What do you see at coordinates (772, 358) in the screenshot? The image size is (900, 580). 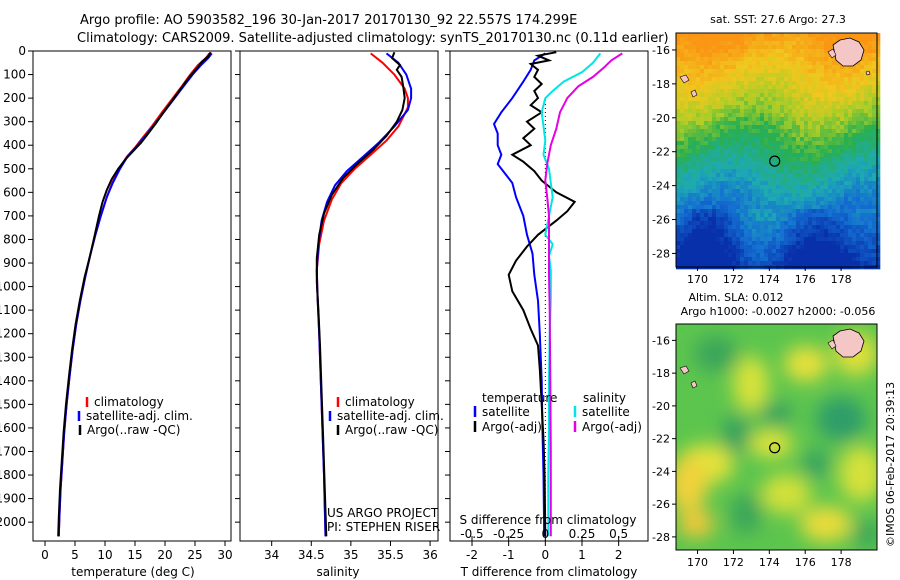 I see `sla-coastlines` at bounding box center [772, 358].